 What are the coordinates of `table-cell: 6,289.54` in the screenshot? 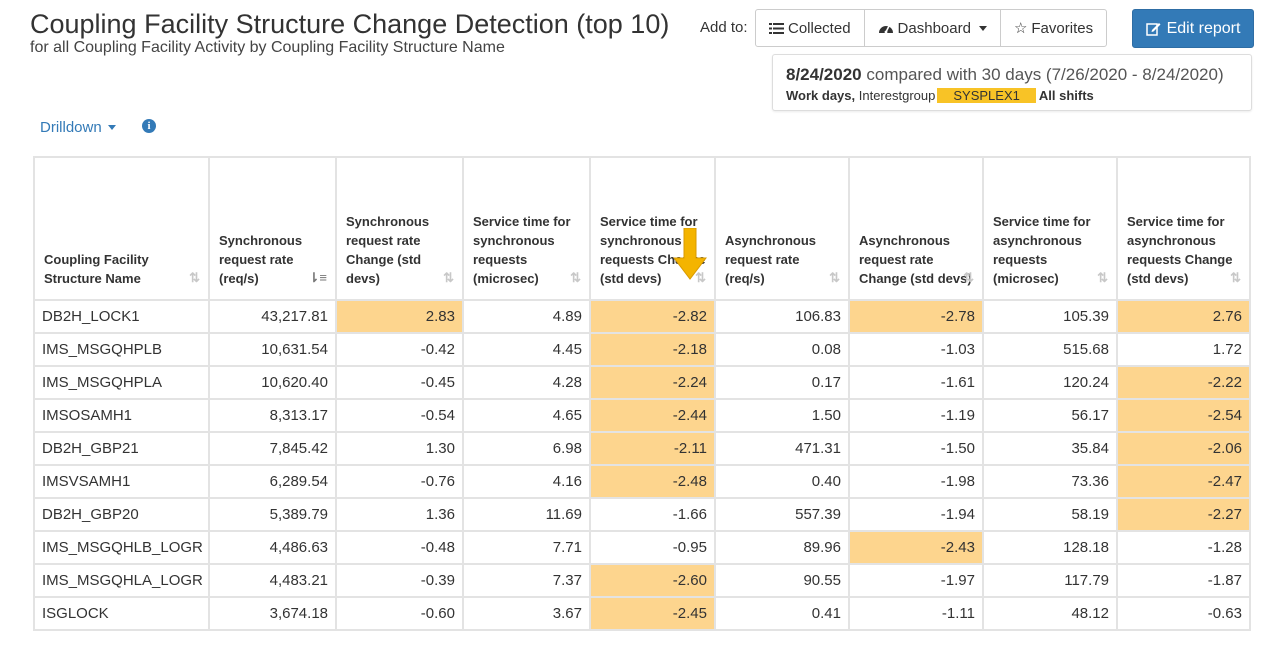 It's located at (272, 481).